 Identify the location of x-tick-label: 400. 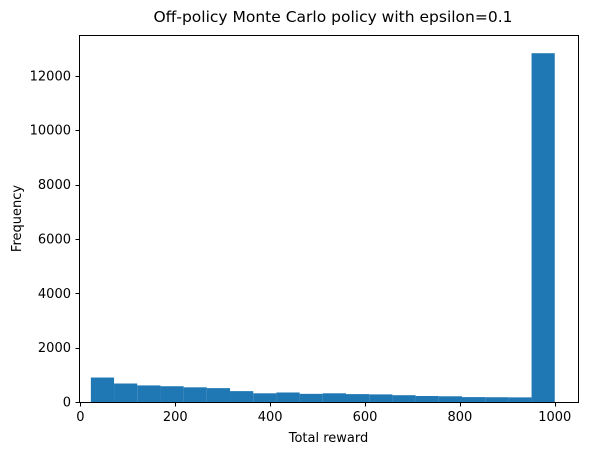
(270, 417).